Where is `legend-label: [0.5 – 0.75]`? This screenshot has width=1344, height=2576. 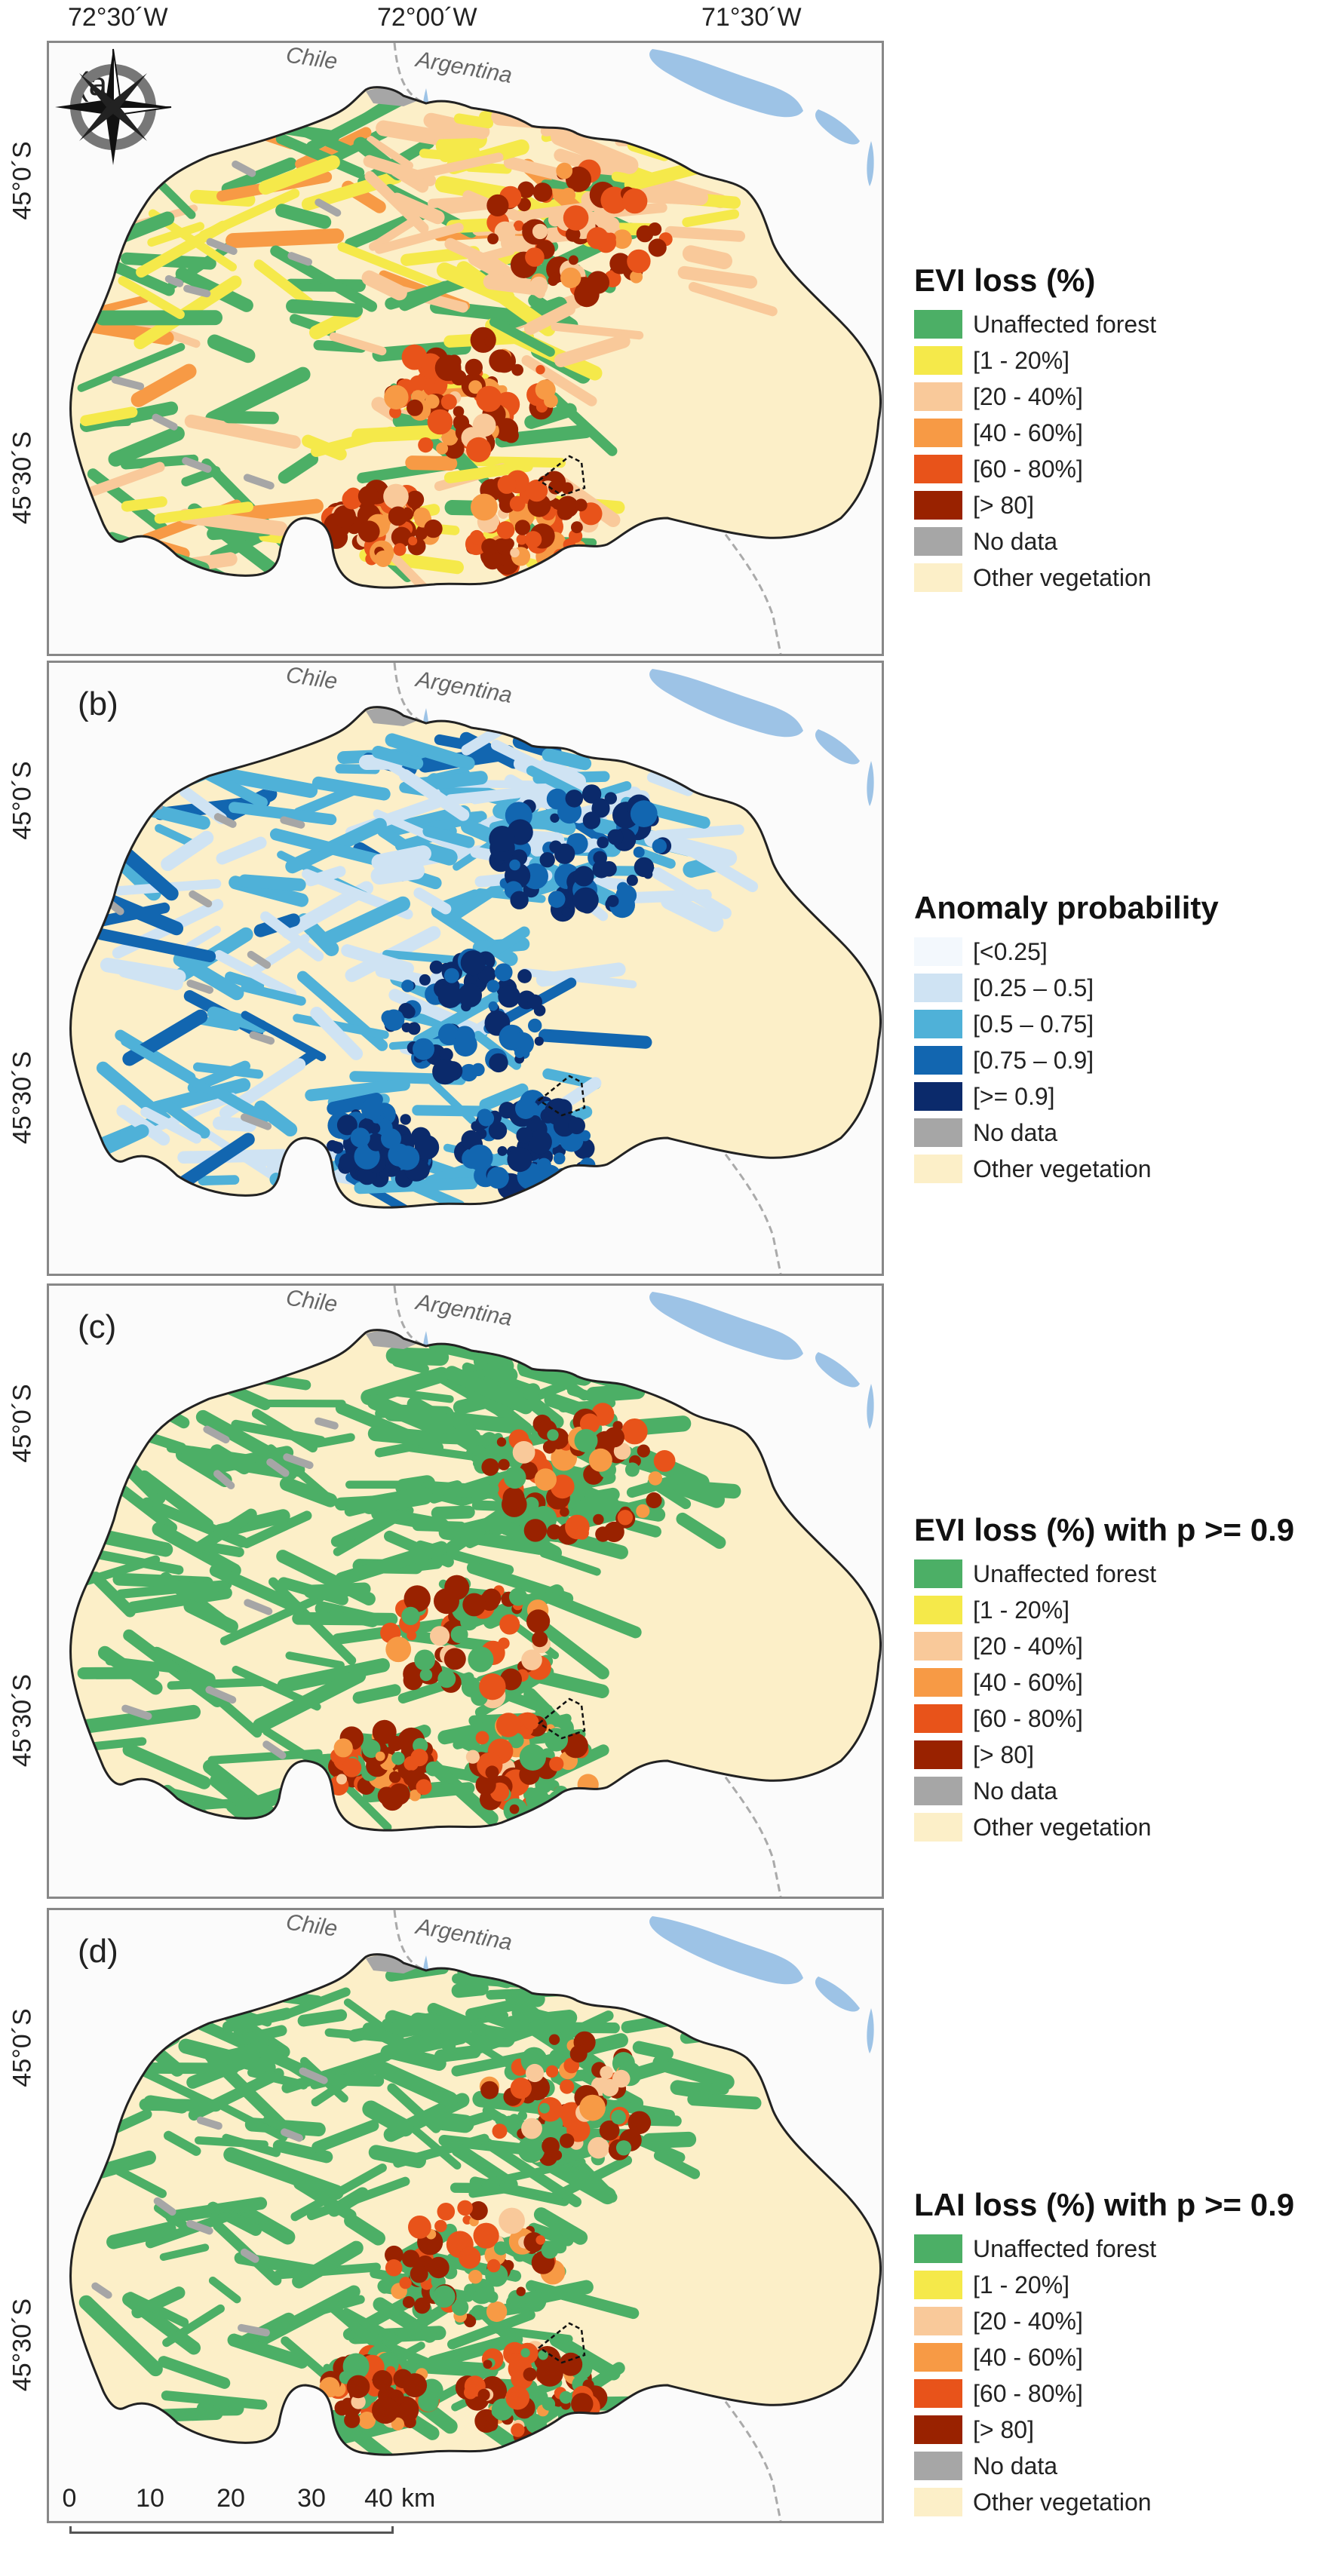
legend-label: [0.5 – 0.75] is located at coordinates (1033, 1024).